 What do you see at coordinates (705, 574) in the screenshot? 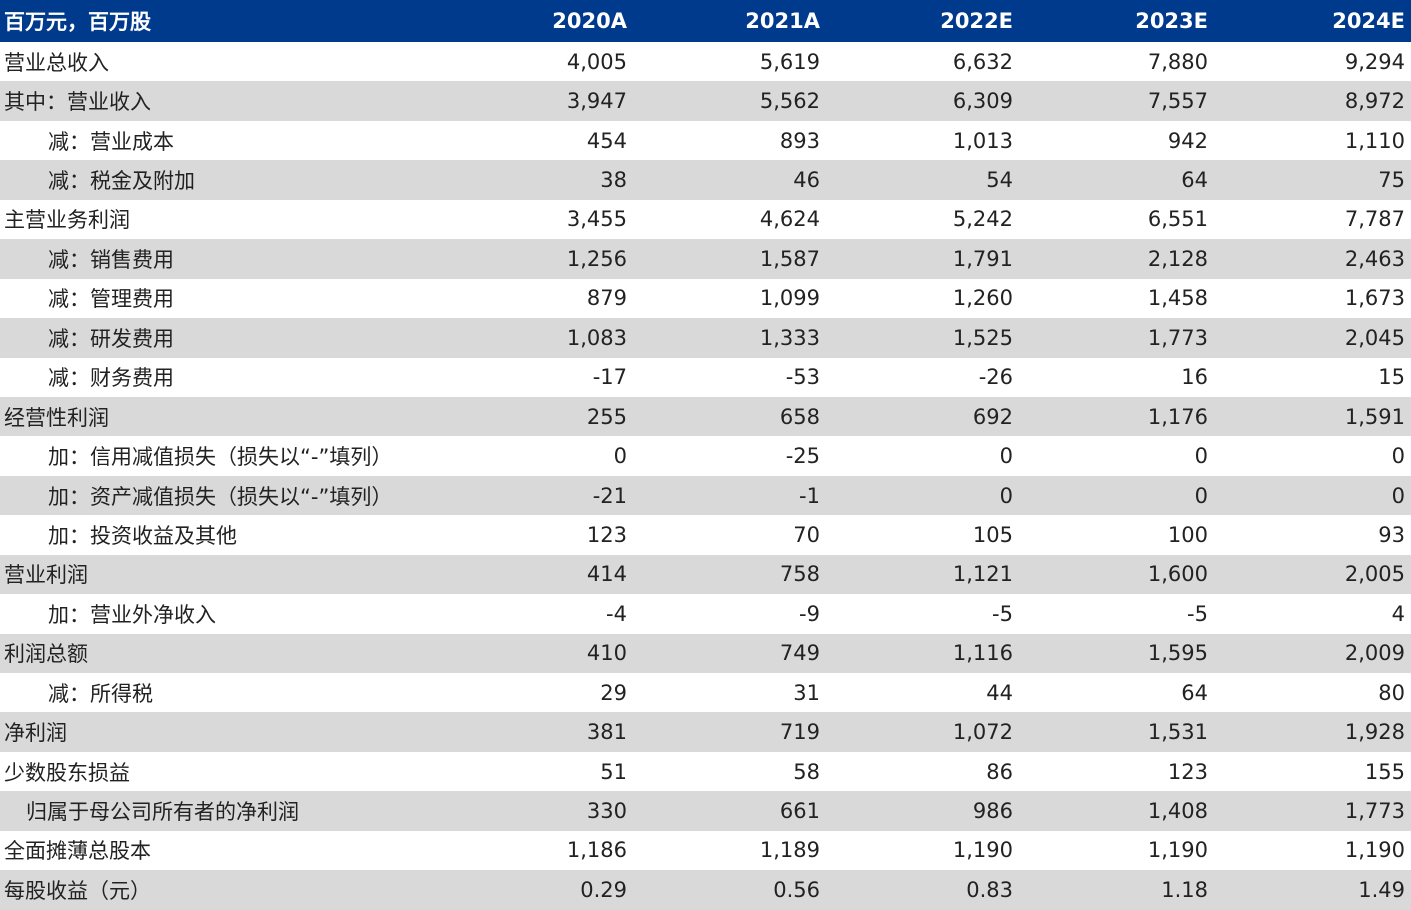
I see `table-row: 营业利润 414 758 1,121 1,600 2,005` at bounding box center [705, 574].